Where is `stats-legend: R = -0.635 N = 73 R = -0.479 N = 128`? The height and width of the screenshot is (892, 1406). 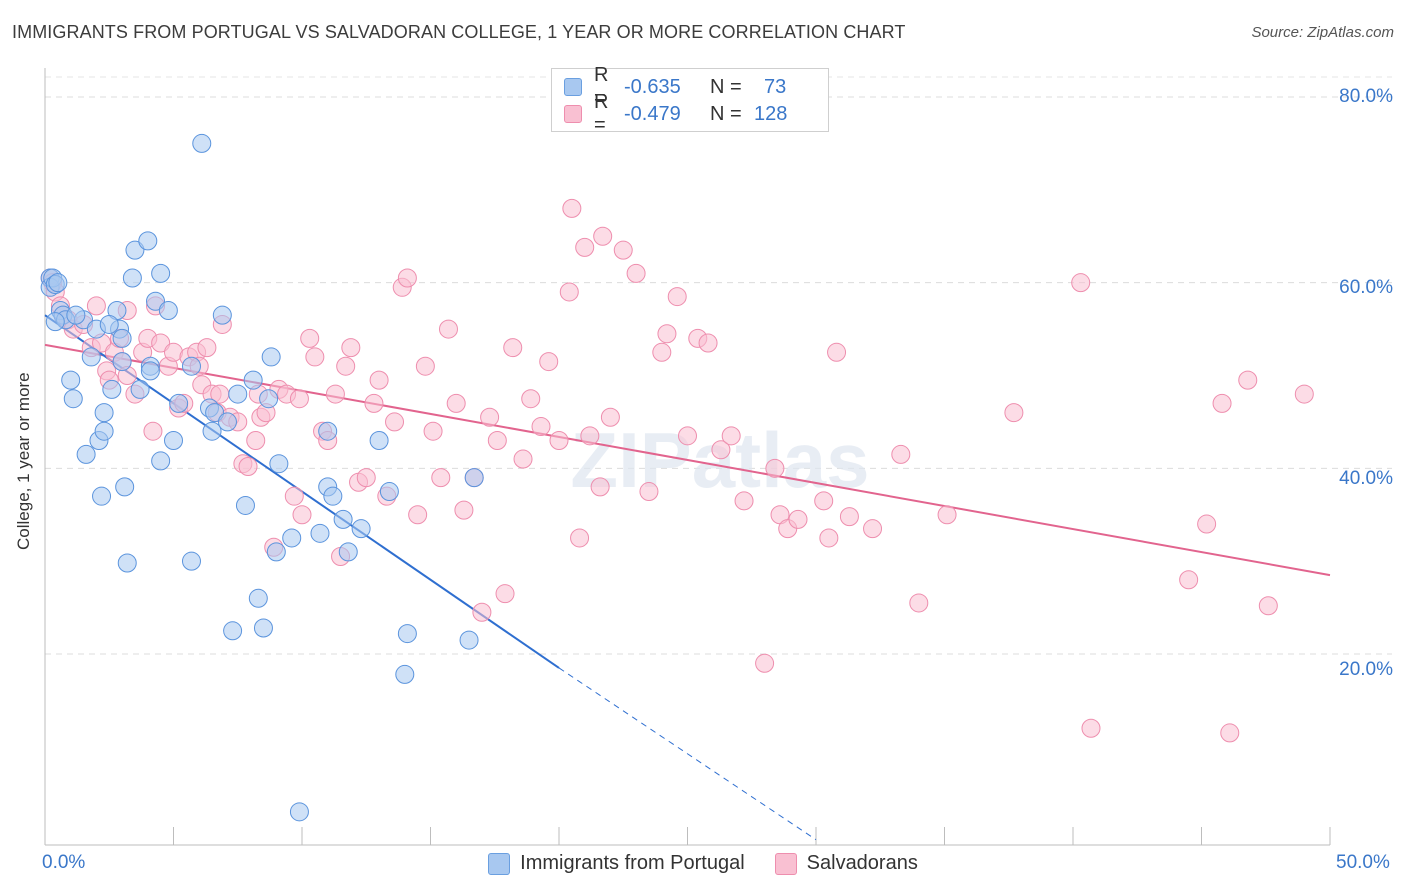
stats-legend: R = -0.635 N = 73 R = -0.479 N = 128 is located at coordinates (690, 100).